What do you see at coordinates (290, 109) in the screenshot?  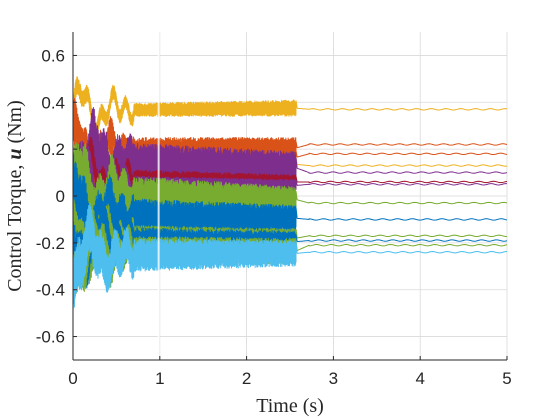 I see `series-line` at bounding box center [290, 109].